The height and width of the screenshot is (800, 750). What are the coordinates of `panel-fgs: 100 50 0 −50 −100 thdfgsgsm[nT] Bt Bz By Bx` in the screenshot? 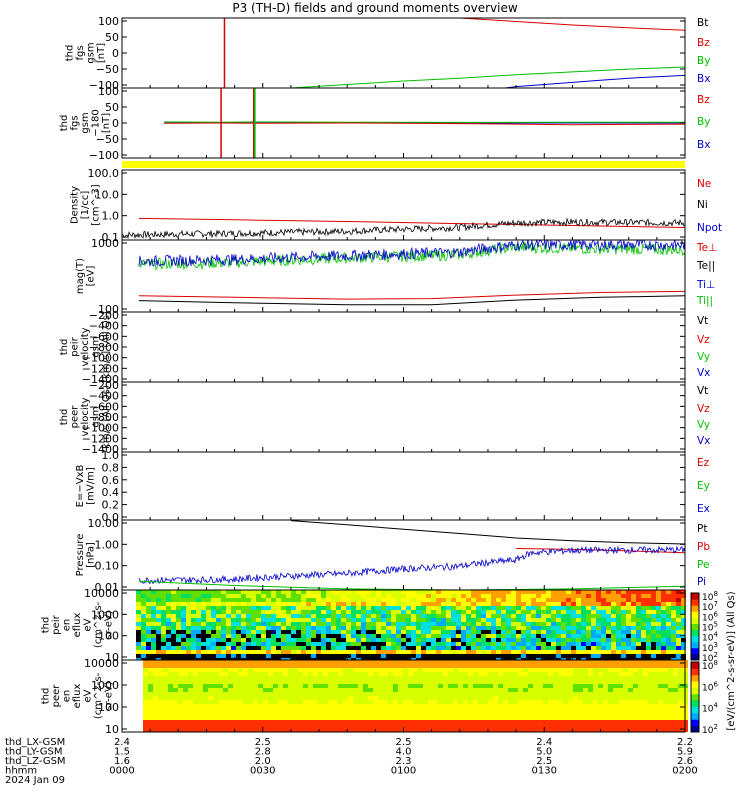 It's located at (387, 53).